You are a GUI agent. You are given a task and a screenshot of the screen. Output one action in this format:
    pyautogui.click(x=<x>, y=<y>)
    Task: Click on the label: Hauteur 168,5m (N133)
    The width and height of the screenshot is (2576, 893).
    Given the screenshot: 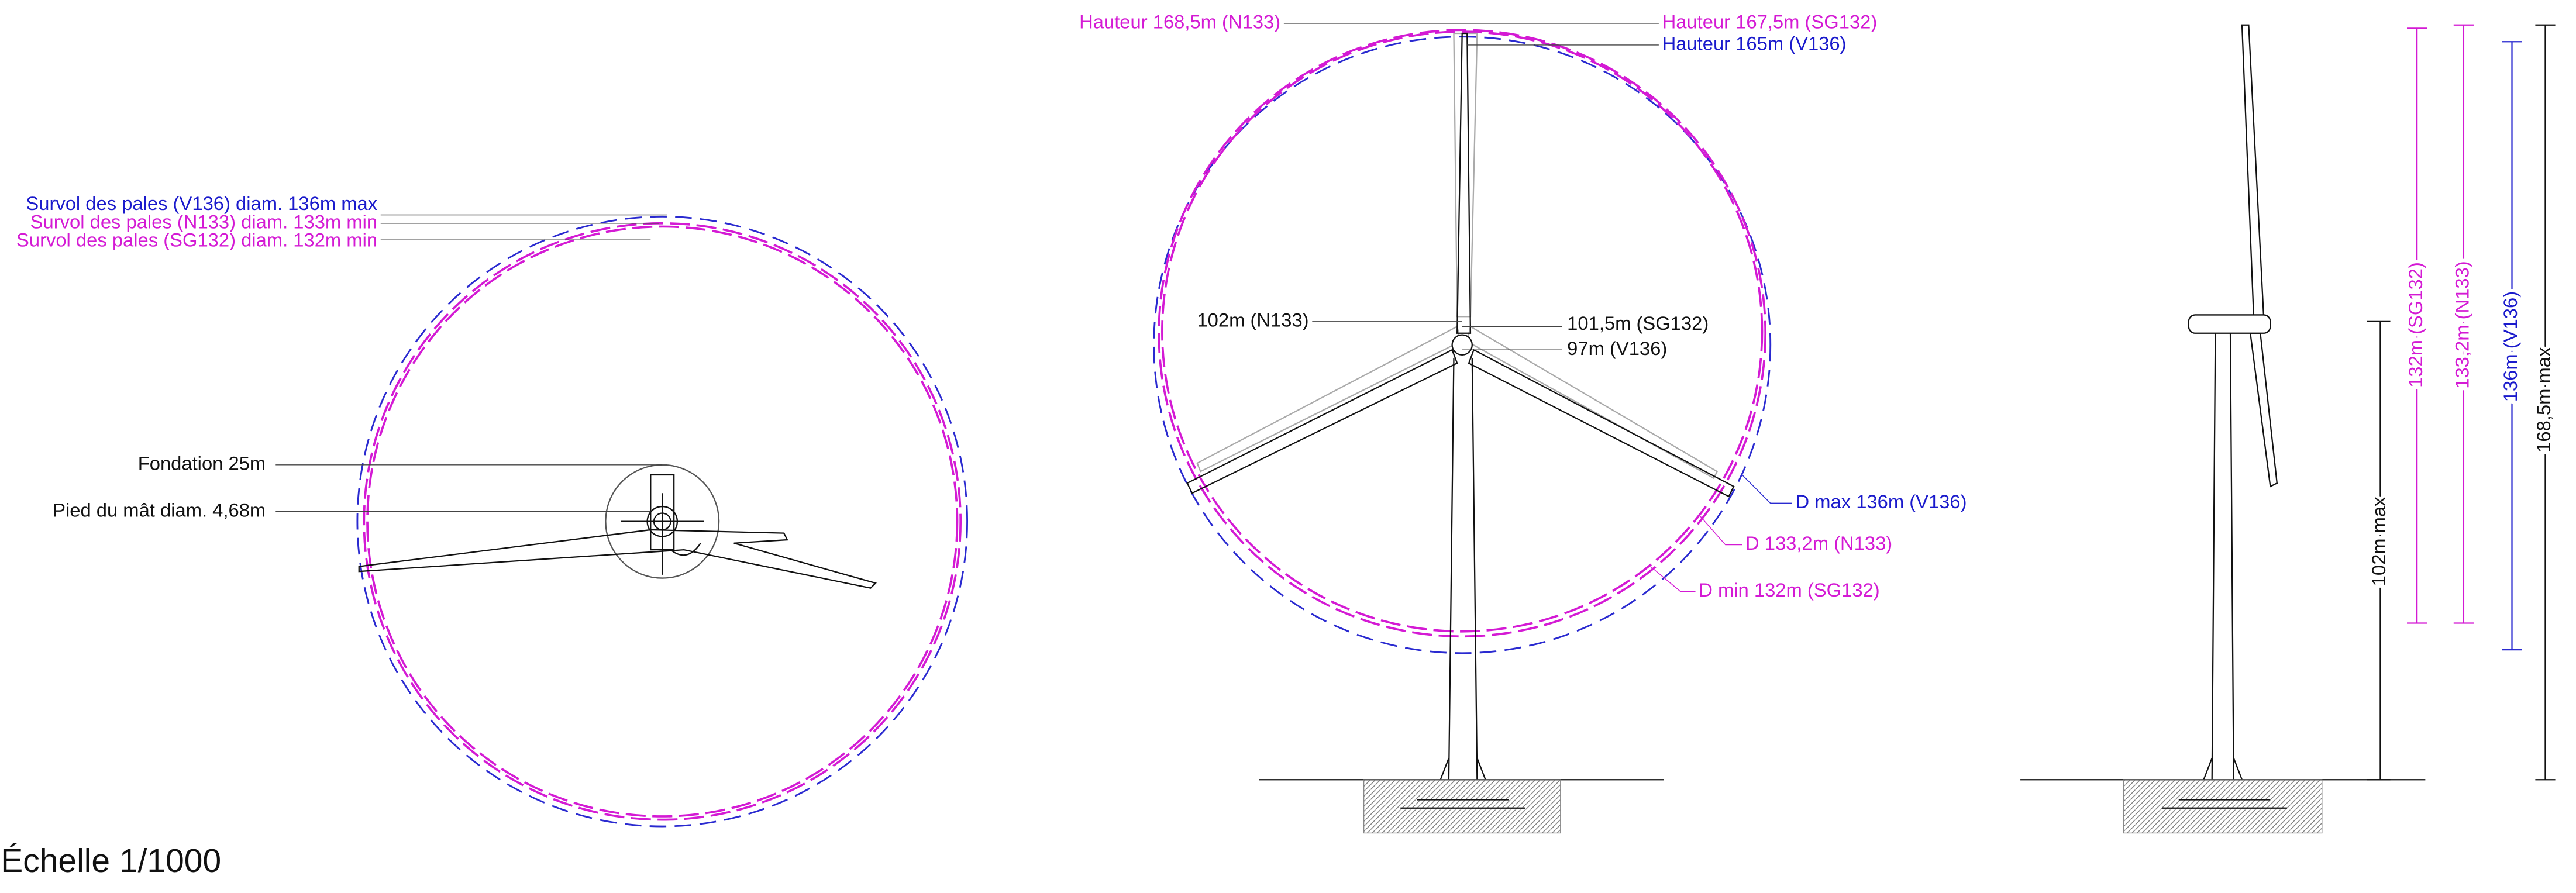 What is the action you would take?
    pyautogui.click(x=1179, y=22)
    